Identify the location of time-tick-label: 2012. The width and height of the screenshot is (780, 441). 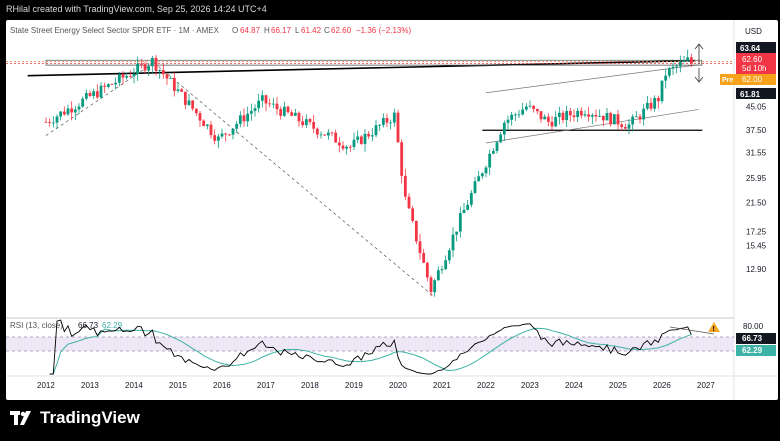
(46, 385).